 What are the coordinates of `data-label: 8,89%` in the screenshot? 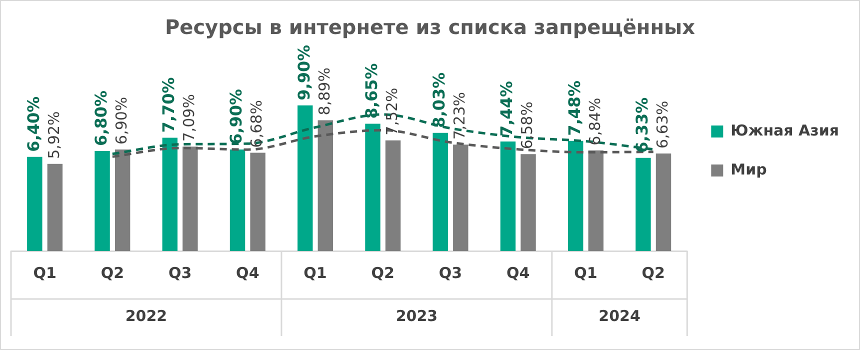 It's located at (324, 92).